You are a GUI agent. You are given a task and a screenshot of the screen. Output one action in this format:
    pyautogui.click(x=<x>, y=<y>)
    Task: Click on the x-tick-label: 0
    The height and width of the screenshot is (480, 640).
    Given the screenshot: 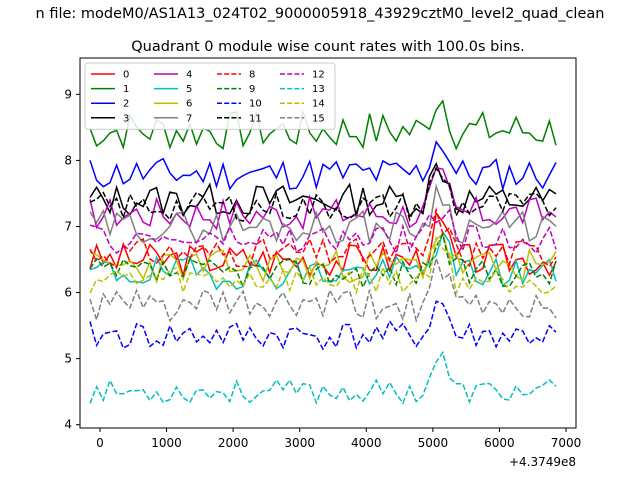 What is the action you would take?
    pyautogui.click(x=100, y=443)
    